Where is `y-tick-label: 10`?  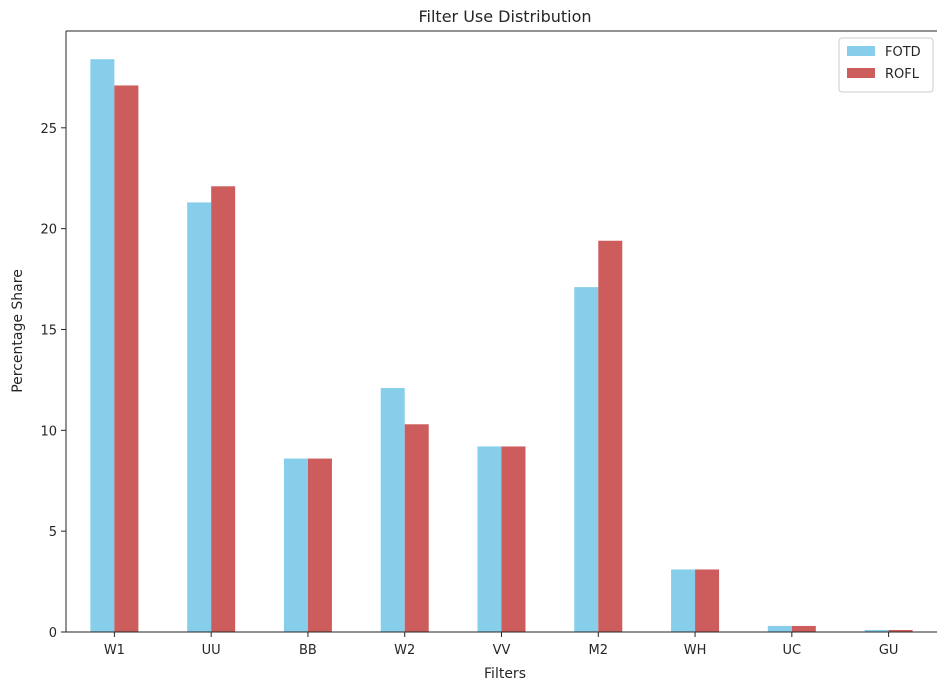
y-tick-label: 10 is located at coordinates (48, 431).